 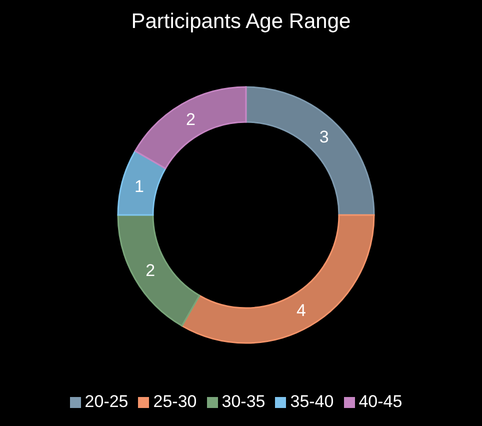 I want to click on legend-label: 40-45, so click(x=380, y=401).